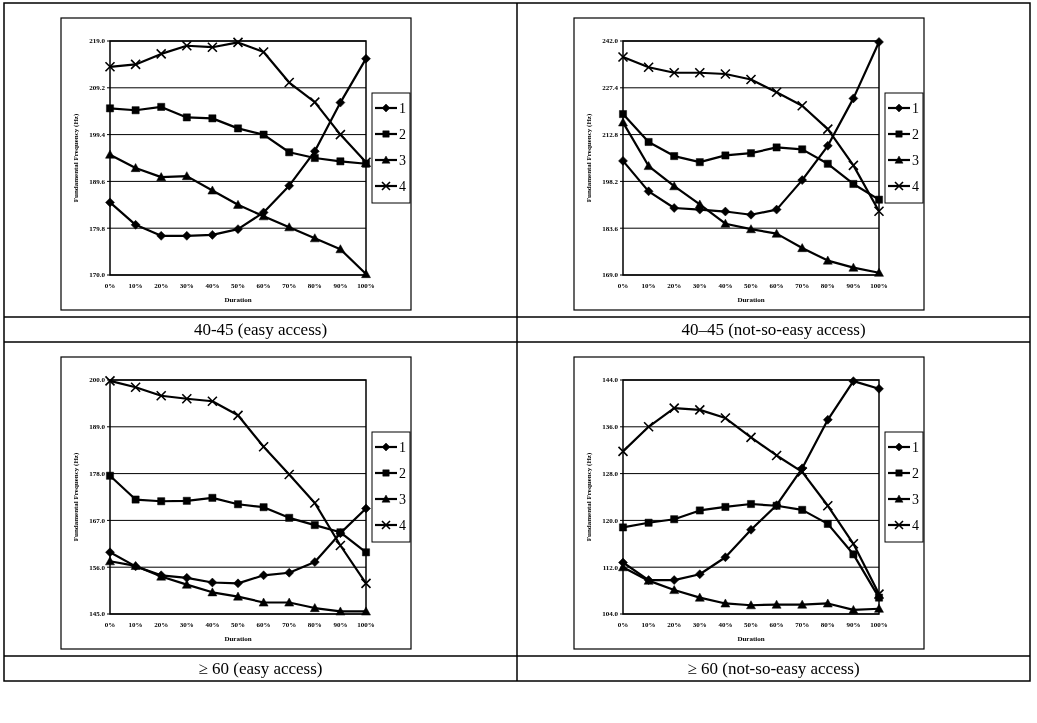  I want to click on text: 40-45 (easy access), so click(260, 329).